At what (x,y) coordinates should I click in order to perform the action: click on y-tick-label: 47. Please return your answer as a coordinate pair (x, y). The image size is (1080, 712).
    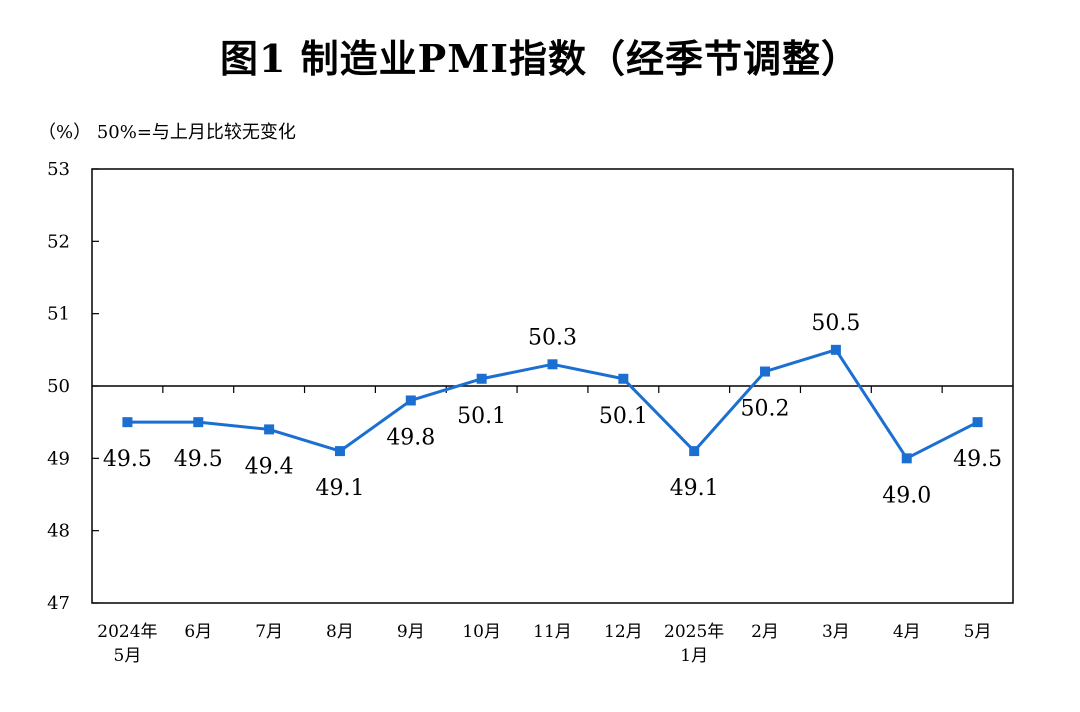
    Looking at the image, I should click on (58, 603).